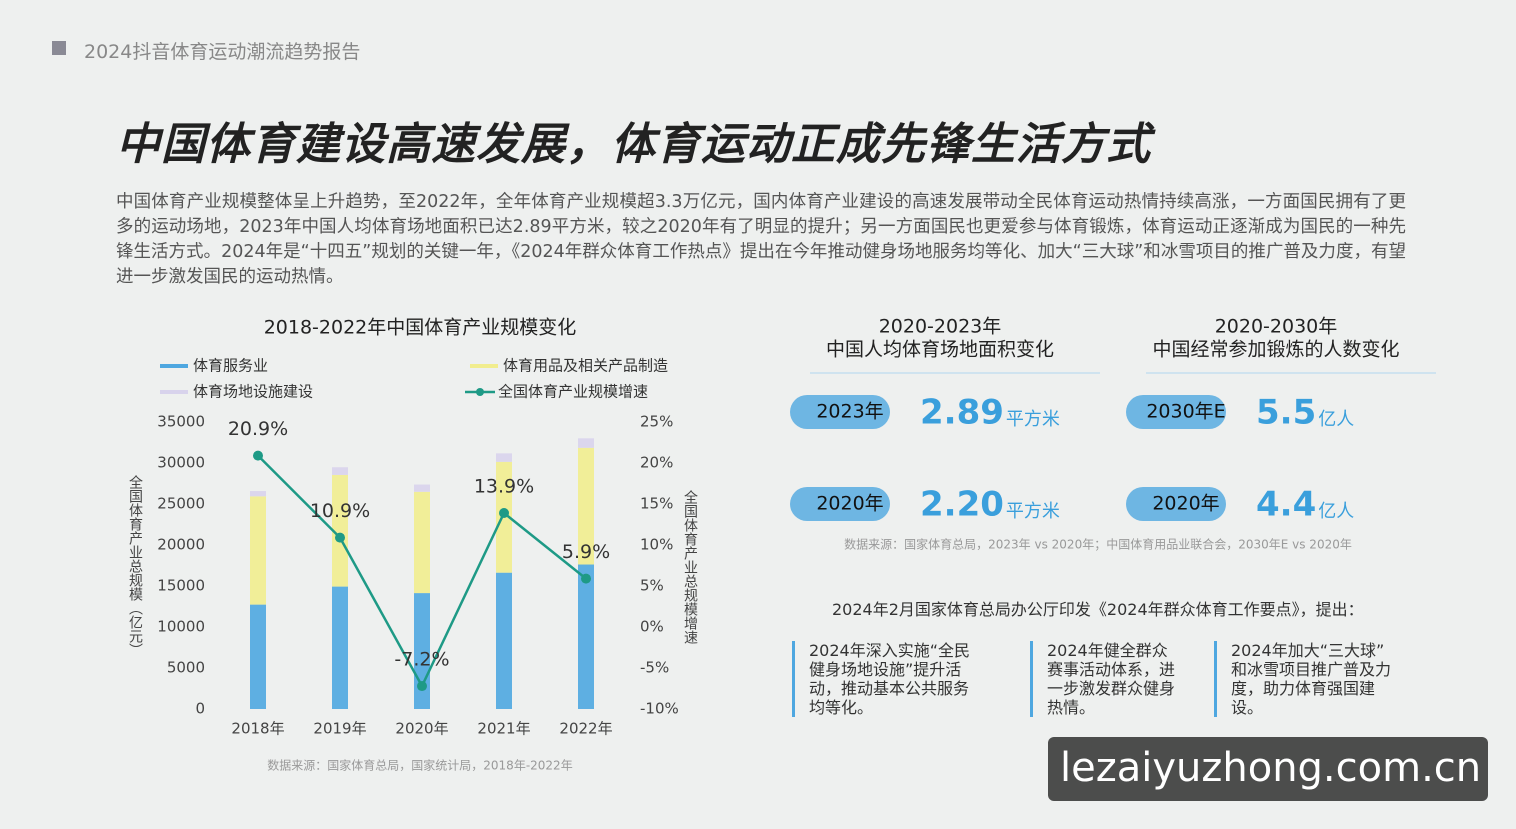  What do you see at coordinates (253, 392) in the screenshot?
I see `legend-label: 体育场地设施建设` at bounding box center [253, 392].